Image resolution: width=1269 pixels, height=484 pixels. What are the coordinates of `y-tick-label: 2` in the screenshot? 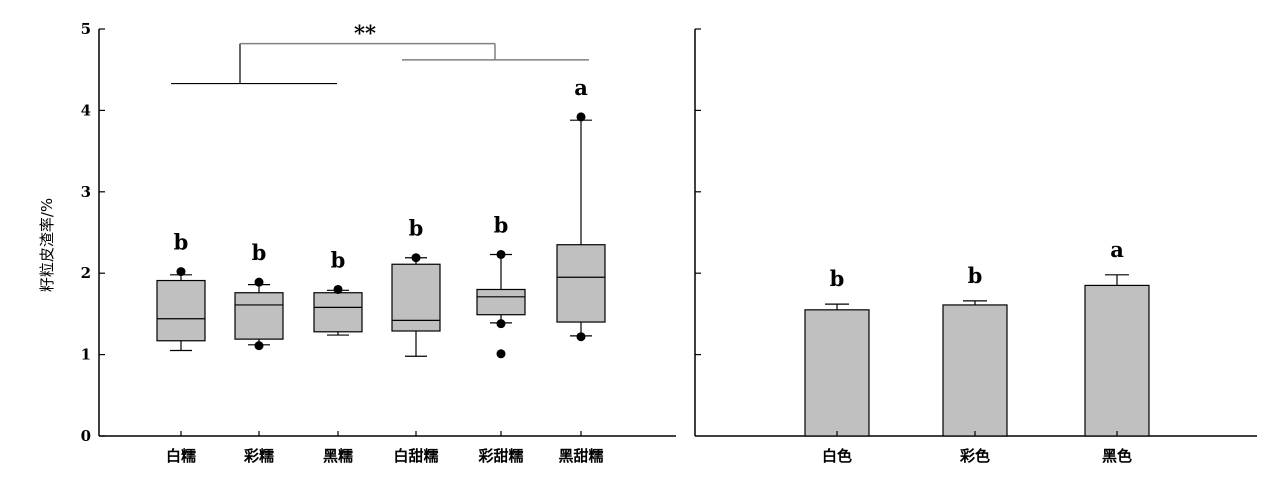 It's located at (86, 273).